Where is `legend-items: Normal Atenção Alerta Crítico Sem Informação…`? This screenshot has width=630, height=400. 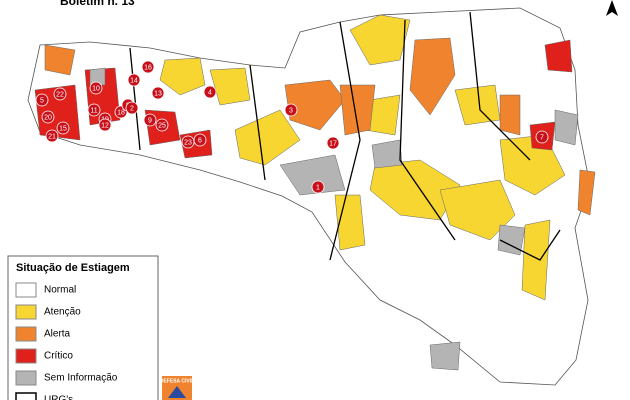
legend-items: Normal Atenção Alerta Crítico Sem Informação… is located at coordinates (66, 341).